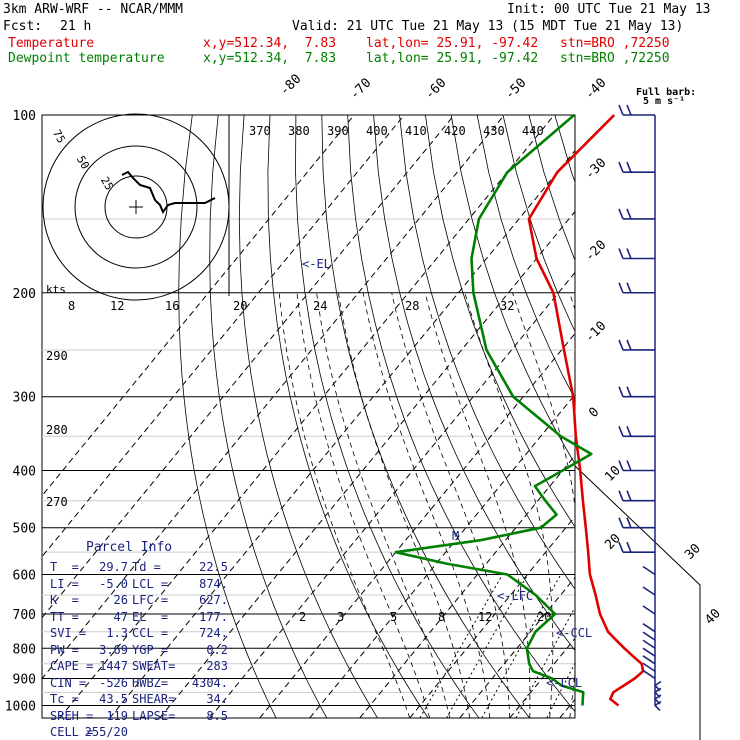  Describe the element at coordinates (64, 699) in the screenshot. I see `parcel-info-cell: Tc =` at that location.